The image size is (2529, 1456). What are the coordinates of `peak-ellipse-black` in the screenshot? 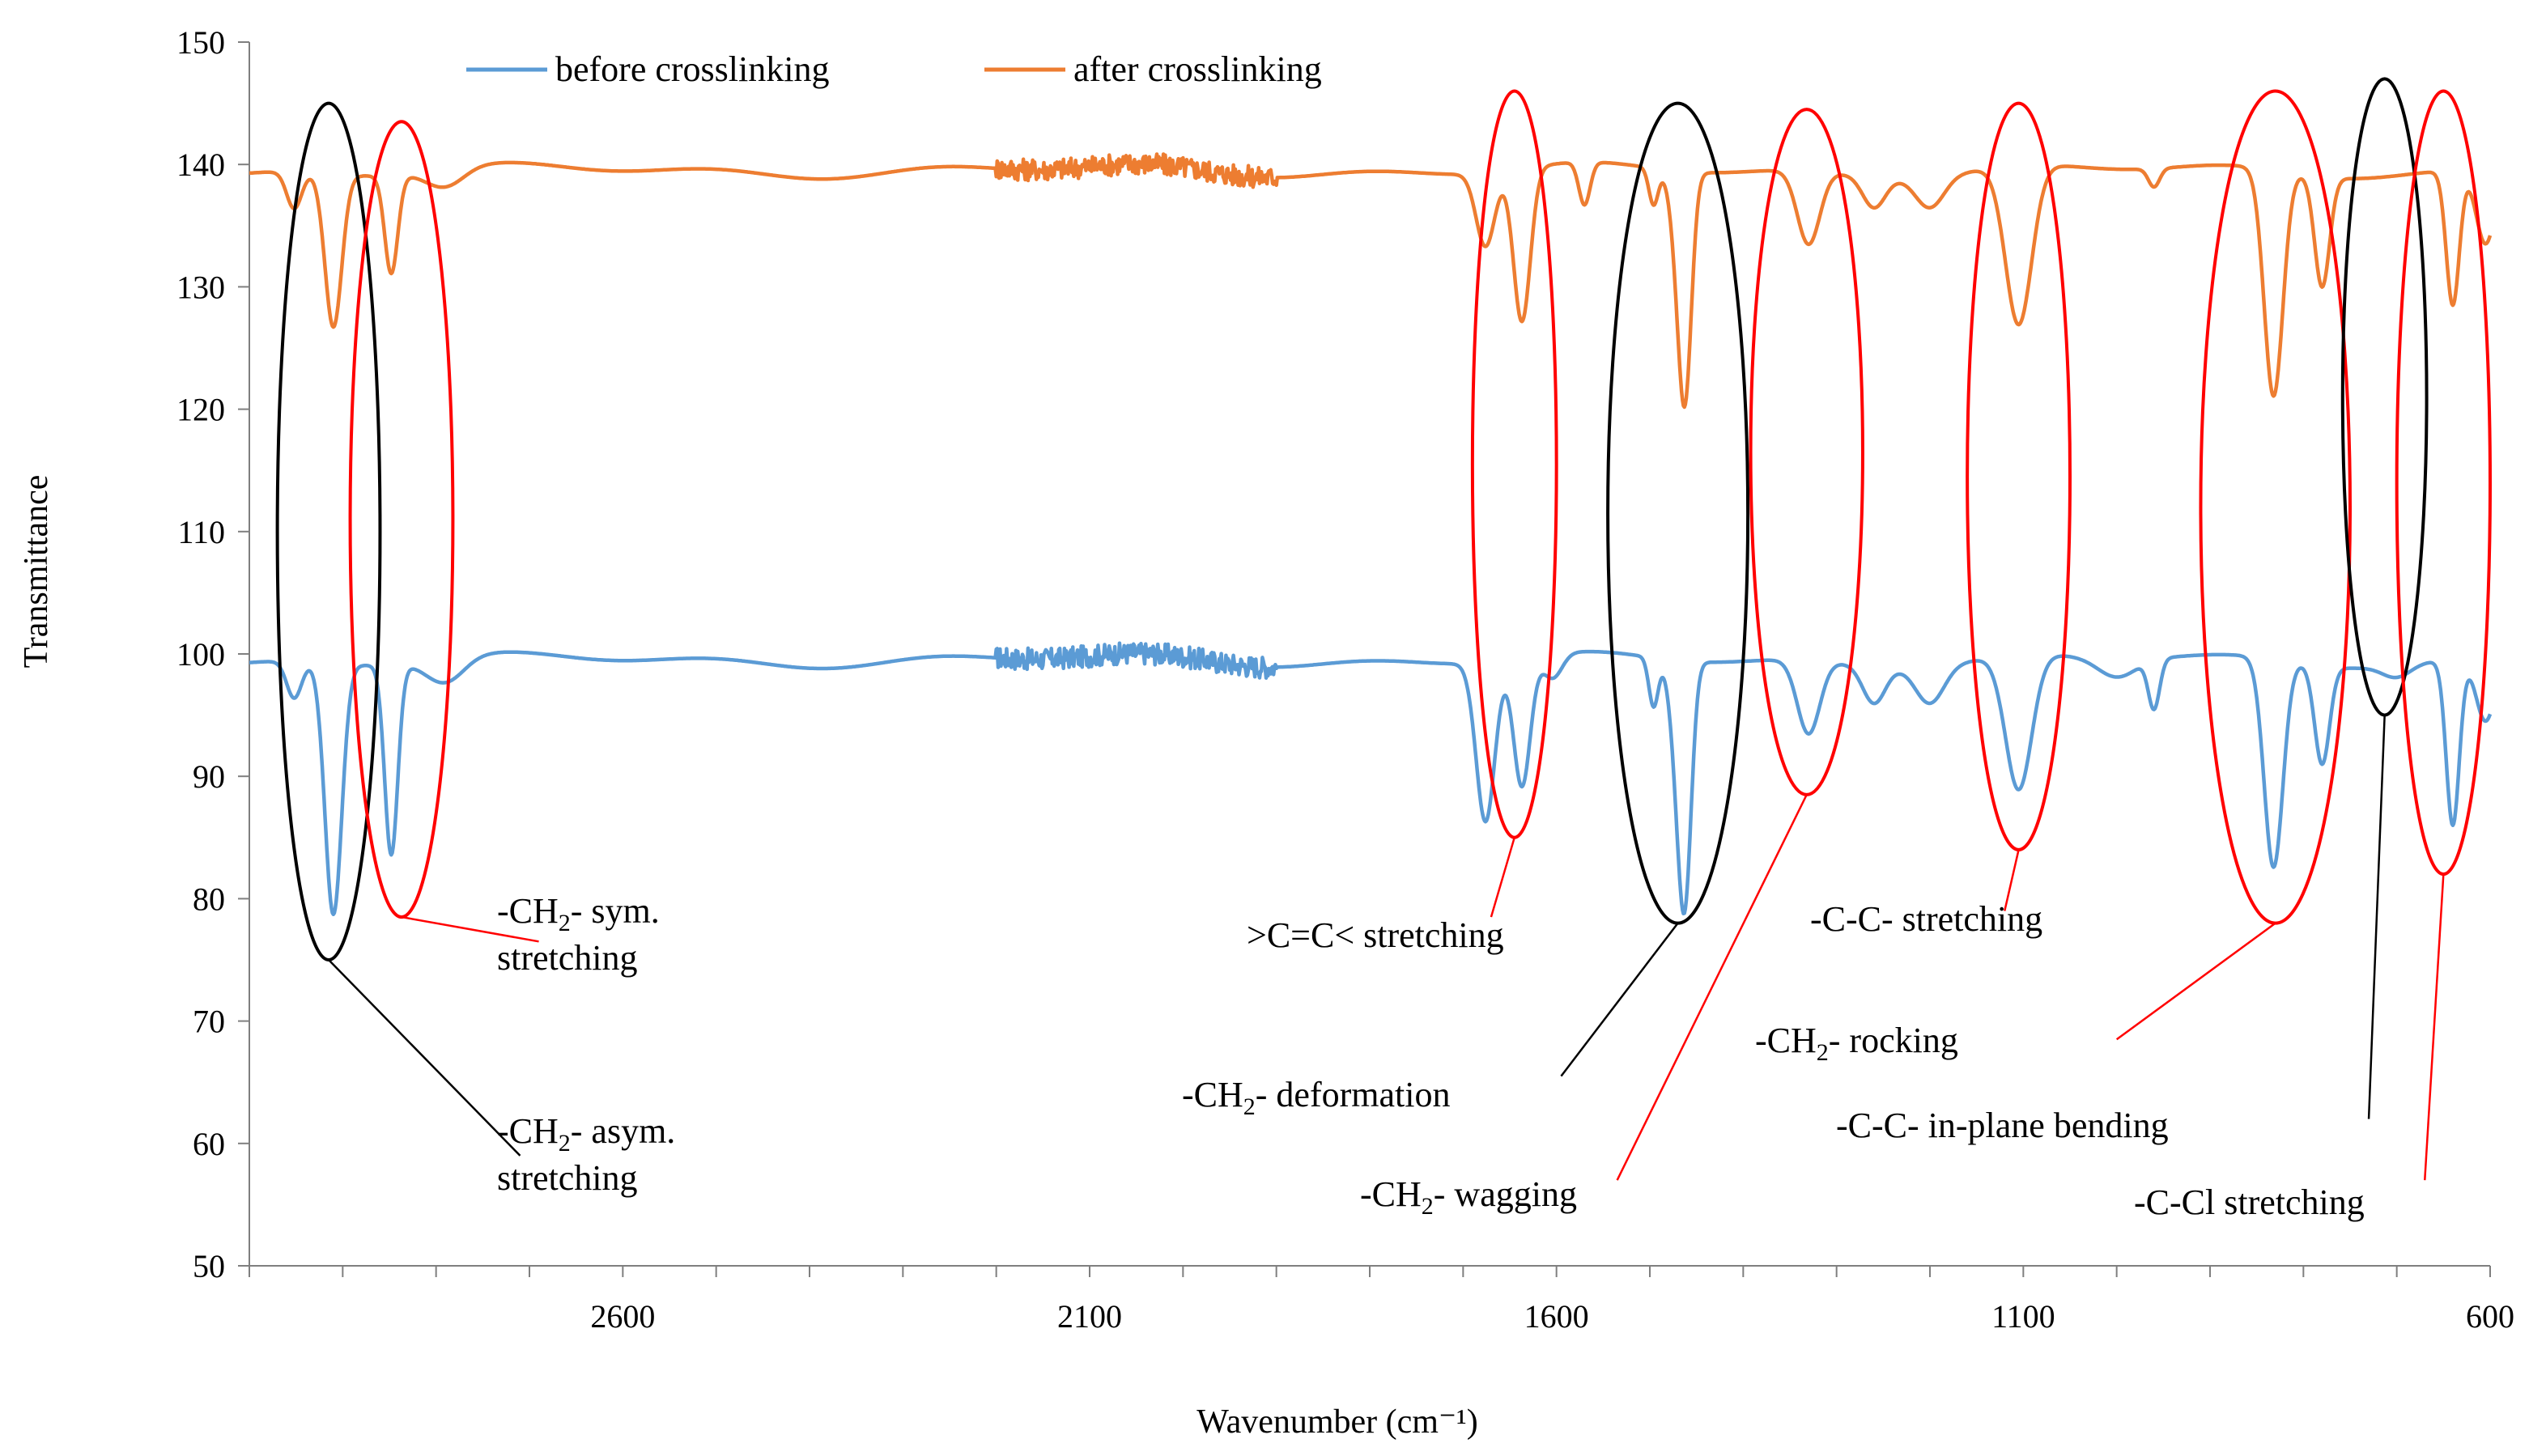 It's located at (1678, 513).